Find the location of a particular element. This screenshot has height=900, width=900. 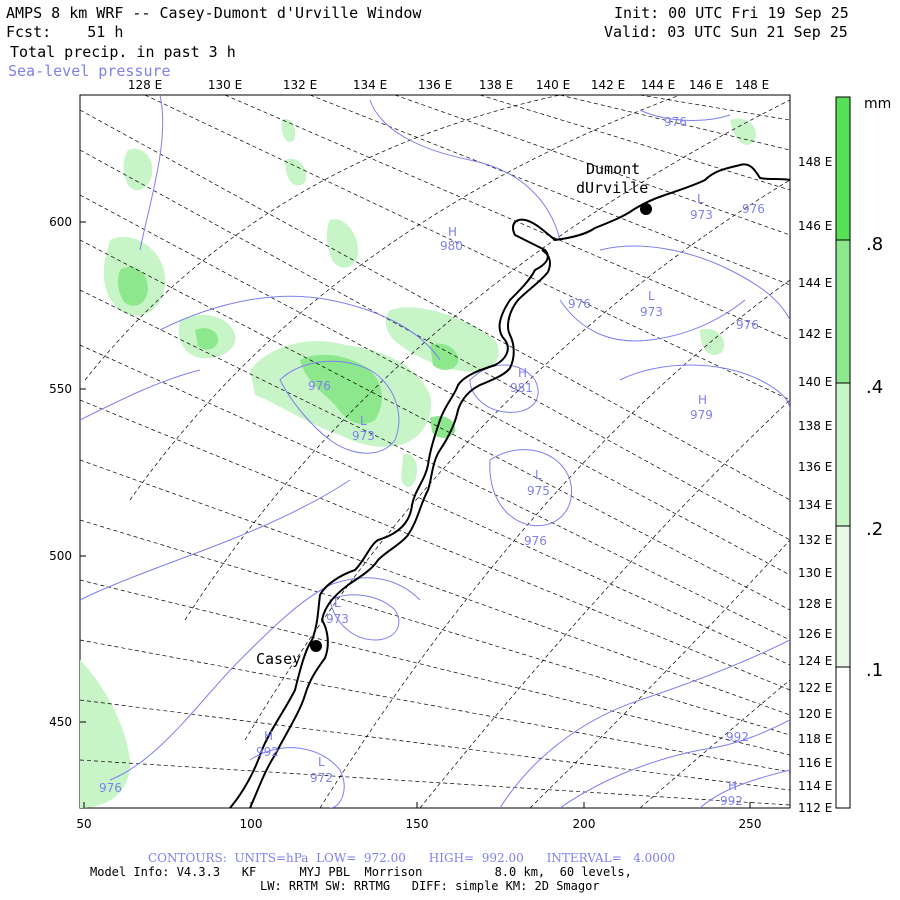

lon-label-right: 144 E is located at coordinates (815, 283).